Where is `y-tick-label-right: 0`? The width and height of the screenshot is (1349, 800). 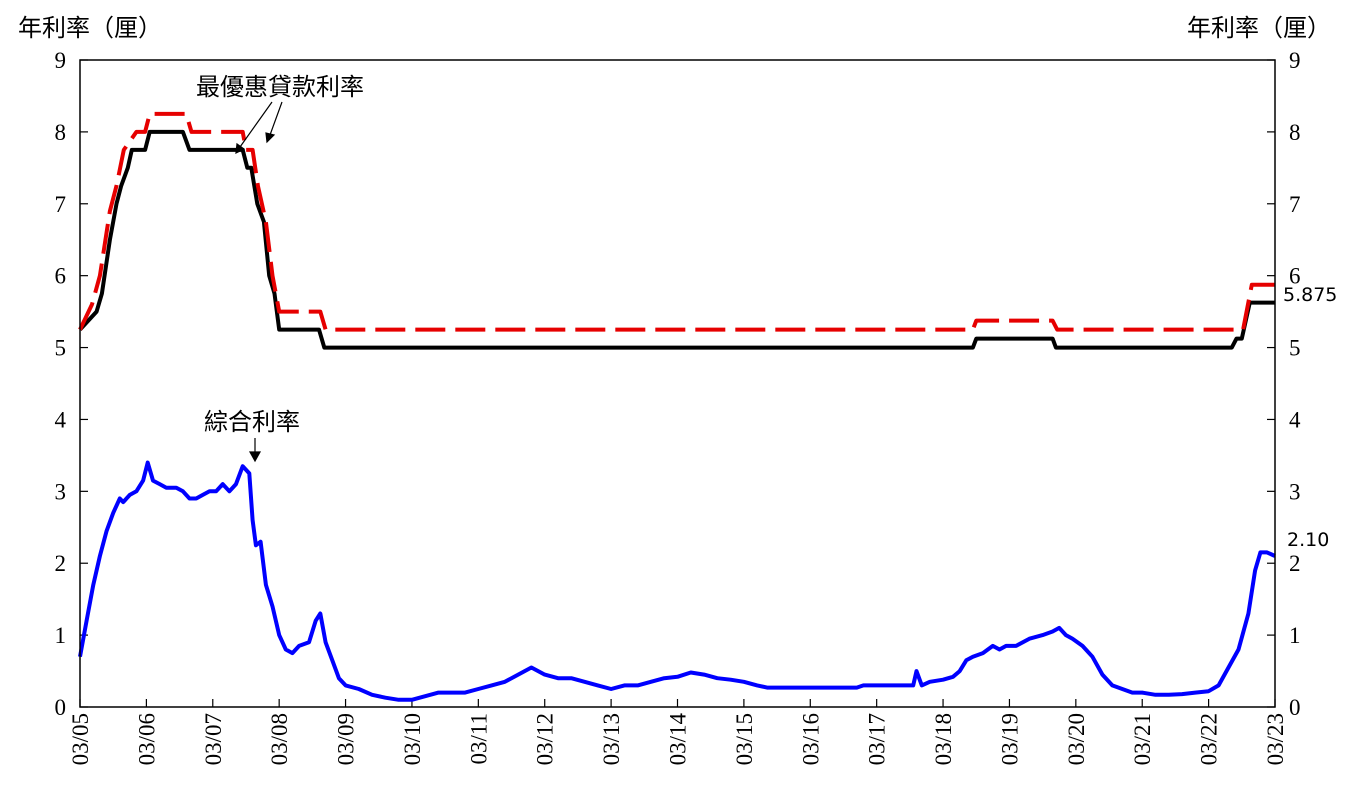 y-tick-label-right: 0 is located at coordinates (1295, 707).